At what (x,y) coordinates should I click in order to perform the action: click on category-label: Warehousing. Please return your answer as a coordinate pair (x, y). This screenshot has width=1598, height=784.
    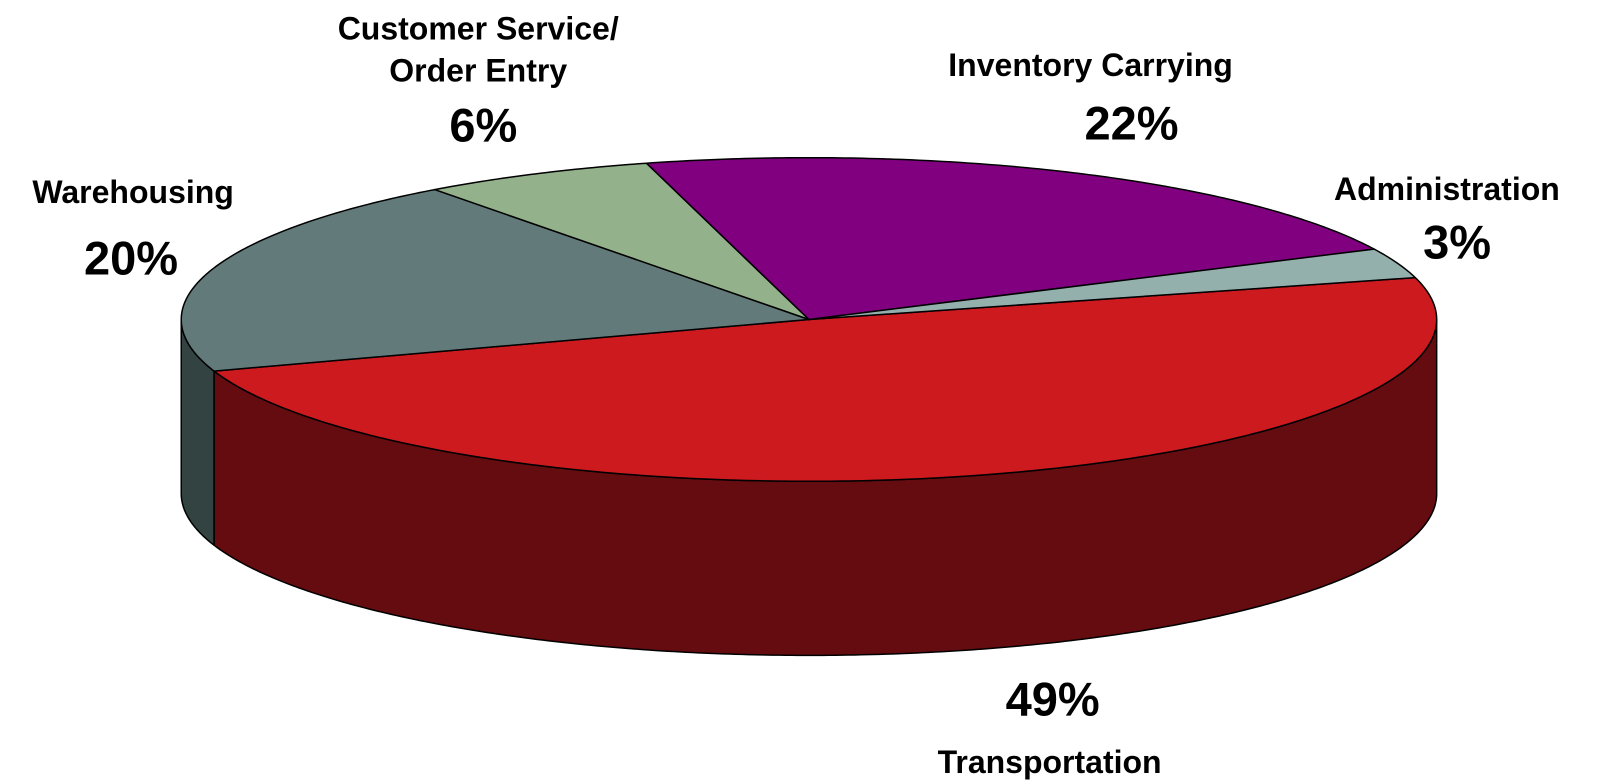
    Looking at the image, I should click on (133, 191).